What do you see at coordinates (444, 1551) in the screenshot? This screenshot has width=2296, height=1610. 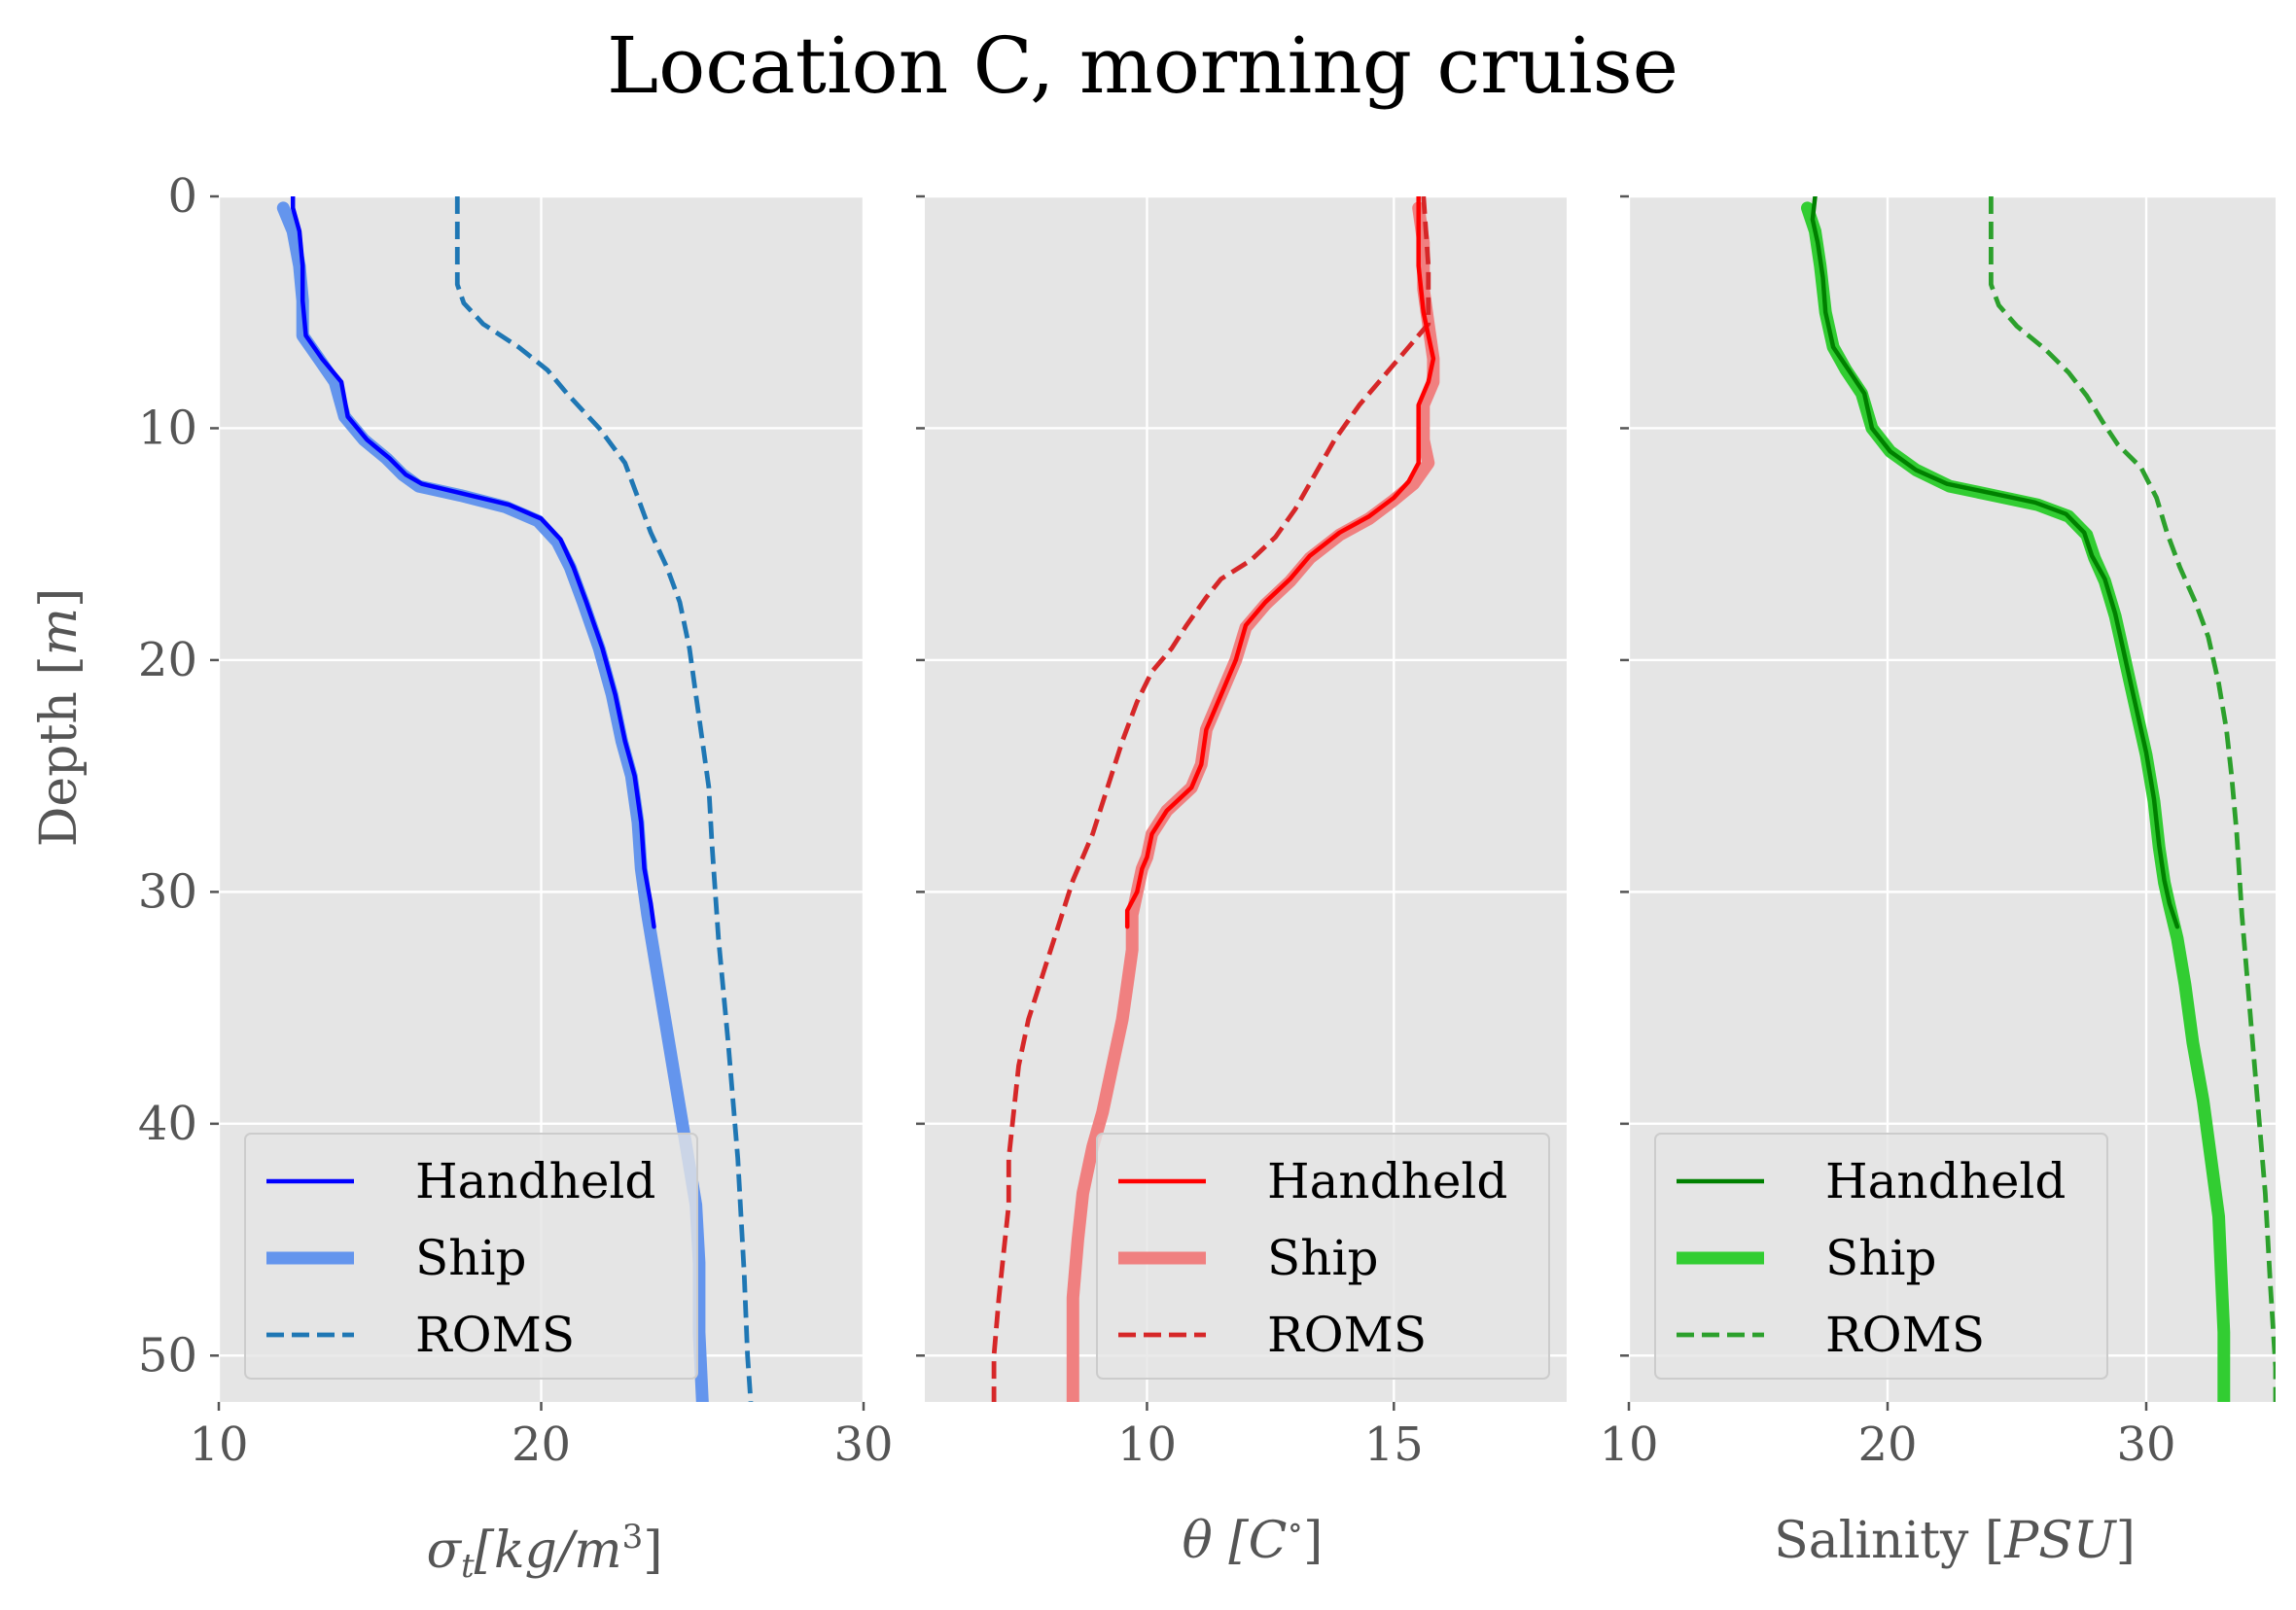 I see `xlabel-sigma: σ` at bounding box center [444, 1551].